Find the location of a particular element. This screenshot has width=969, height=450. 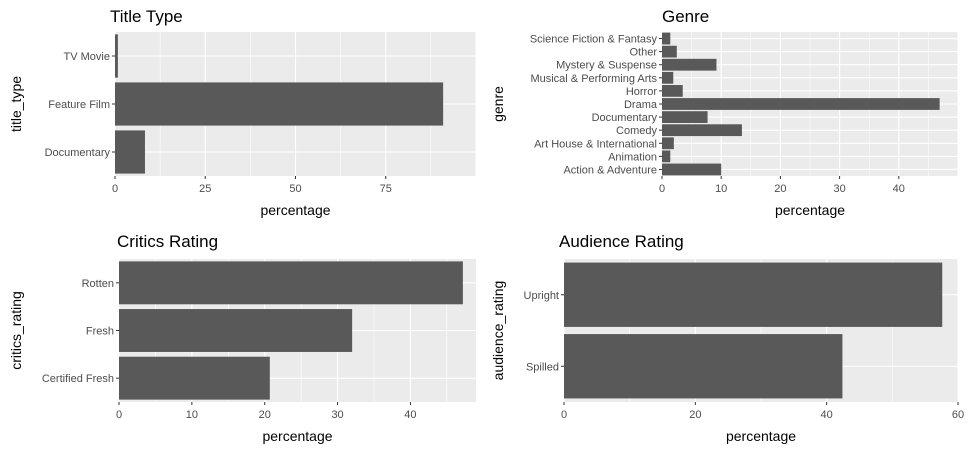

y-tick-label: Horror is located at coordinates (642, 92).